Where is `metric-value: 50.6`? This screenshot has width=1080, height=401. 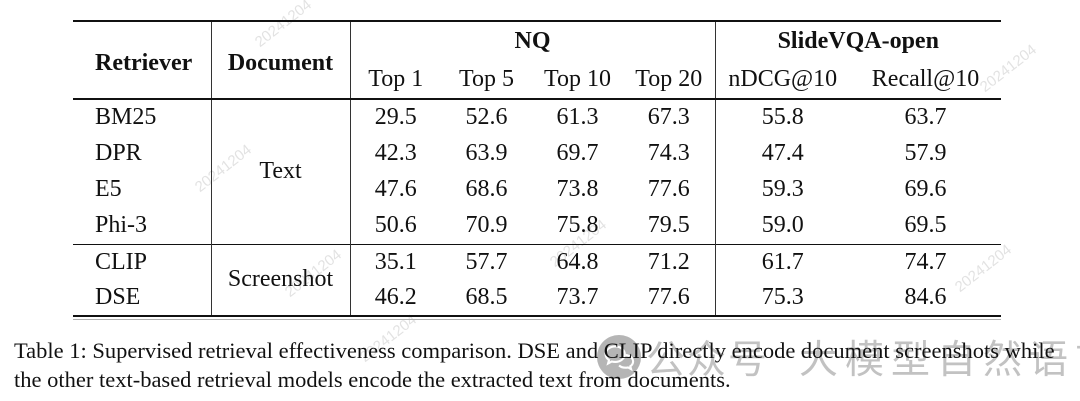 metric-value: 50.6 is located at coordinates (395, 225).